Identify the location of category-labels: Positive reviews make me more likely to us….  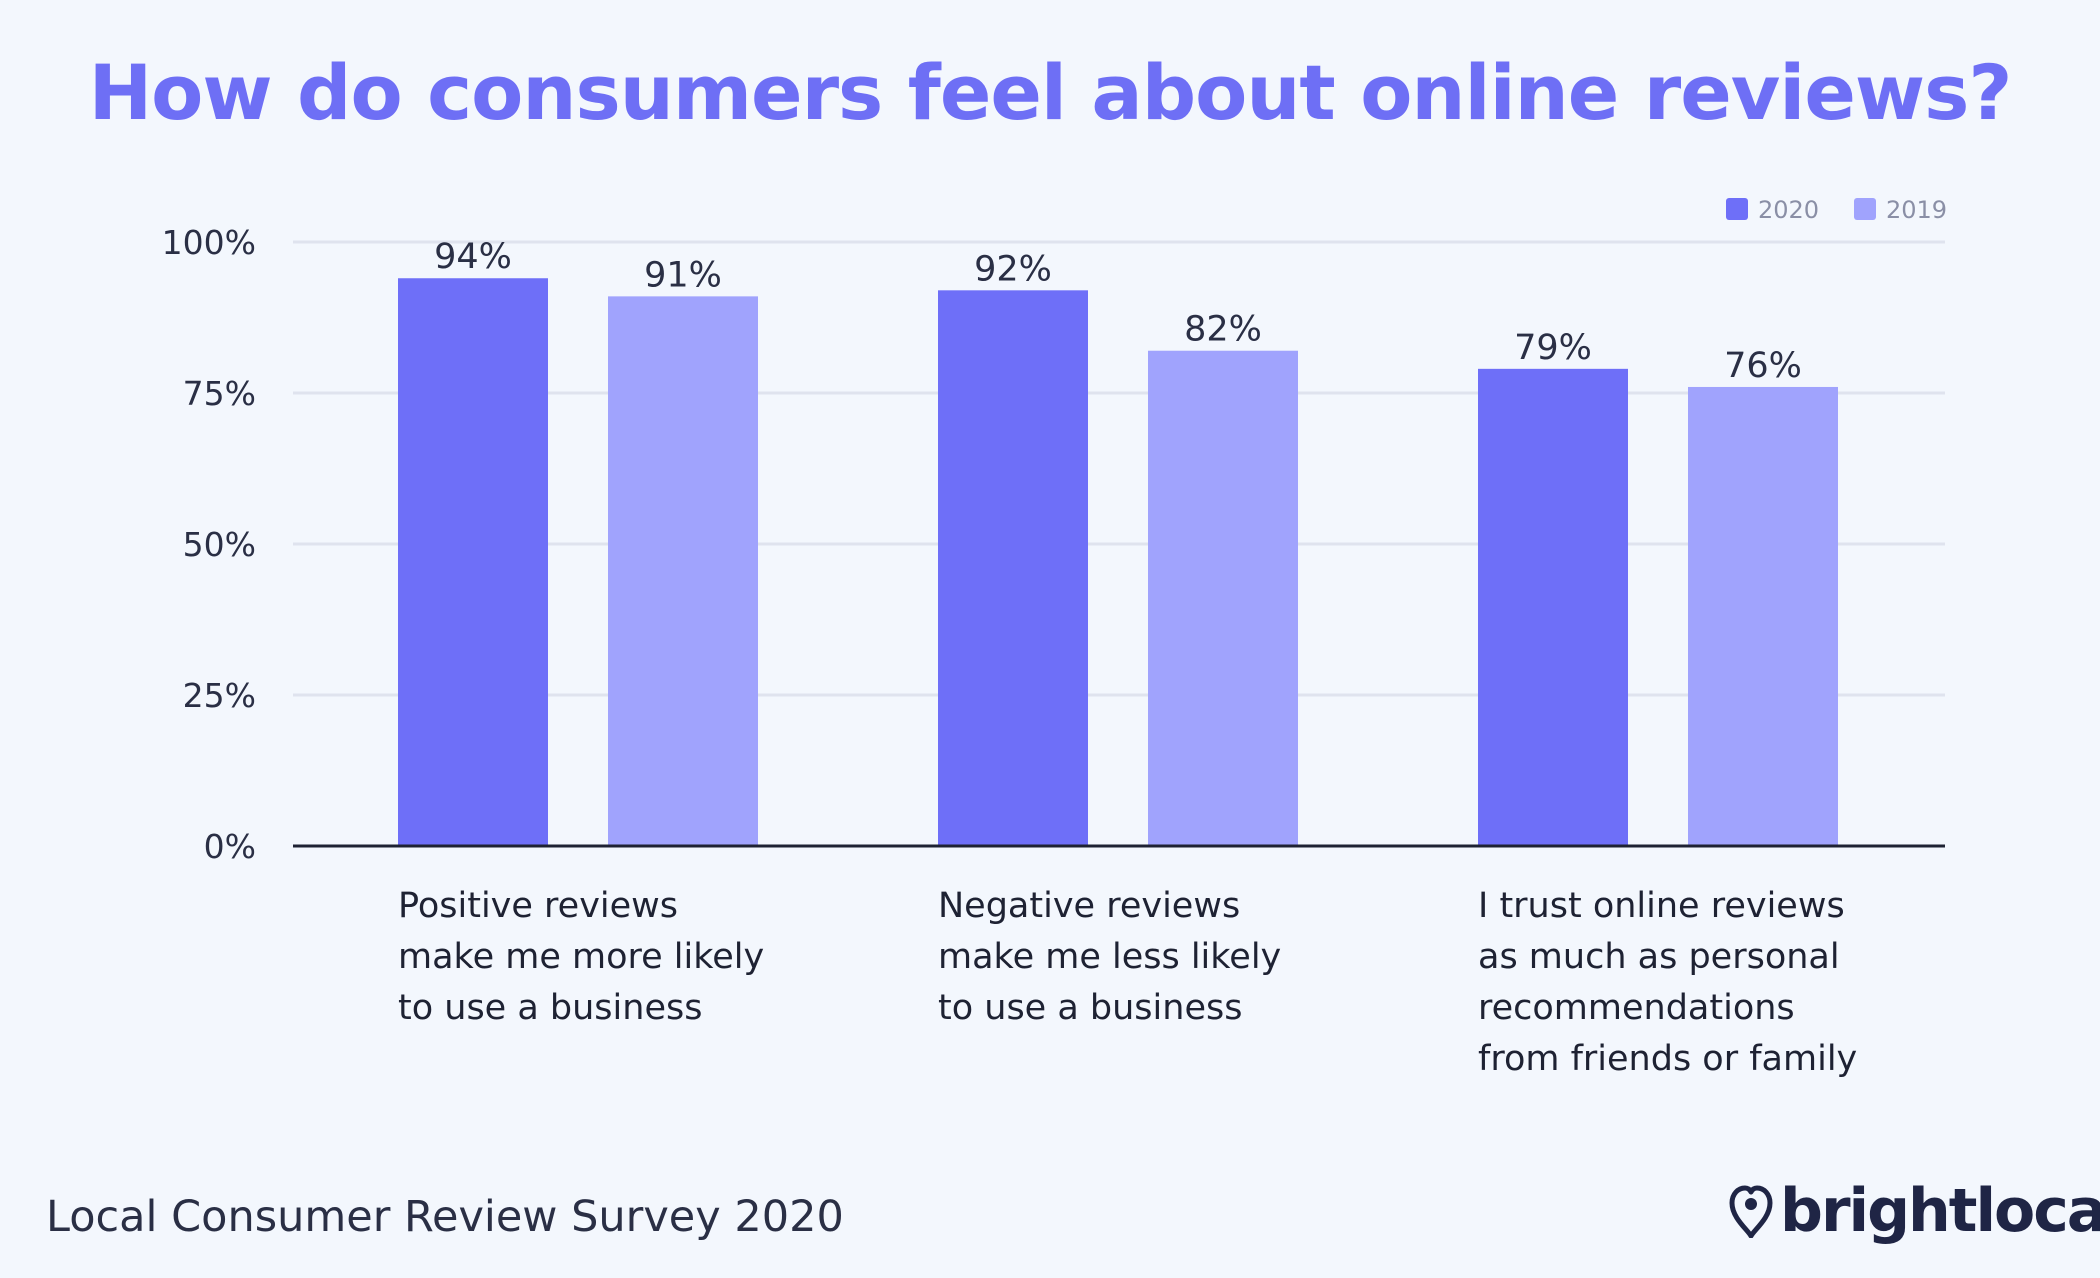
(1127, 982).